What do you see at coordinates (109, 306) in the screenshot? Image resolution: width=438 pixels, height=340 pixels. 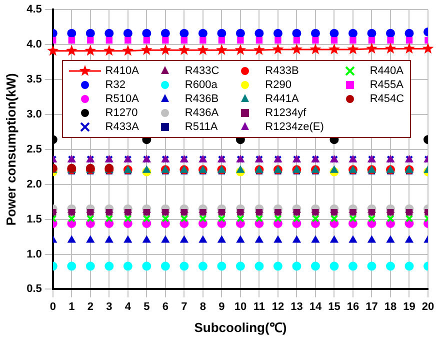 I see `x-tick-label: 3` at bounding box center [109, 306].